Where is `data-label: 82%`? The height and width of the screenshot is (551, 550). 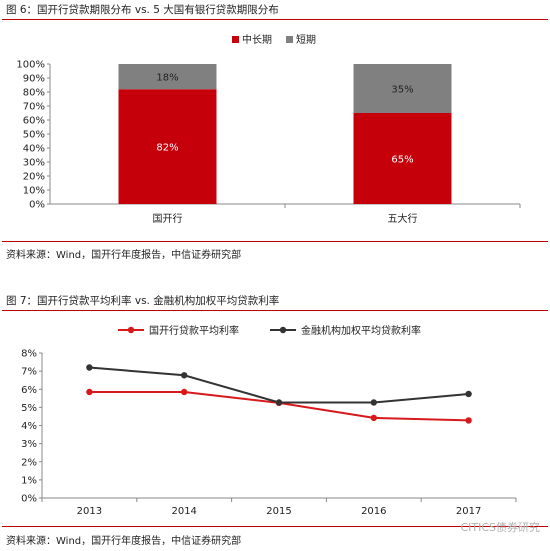
data-label: 82% is located at coordinates (167, 148).